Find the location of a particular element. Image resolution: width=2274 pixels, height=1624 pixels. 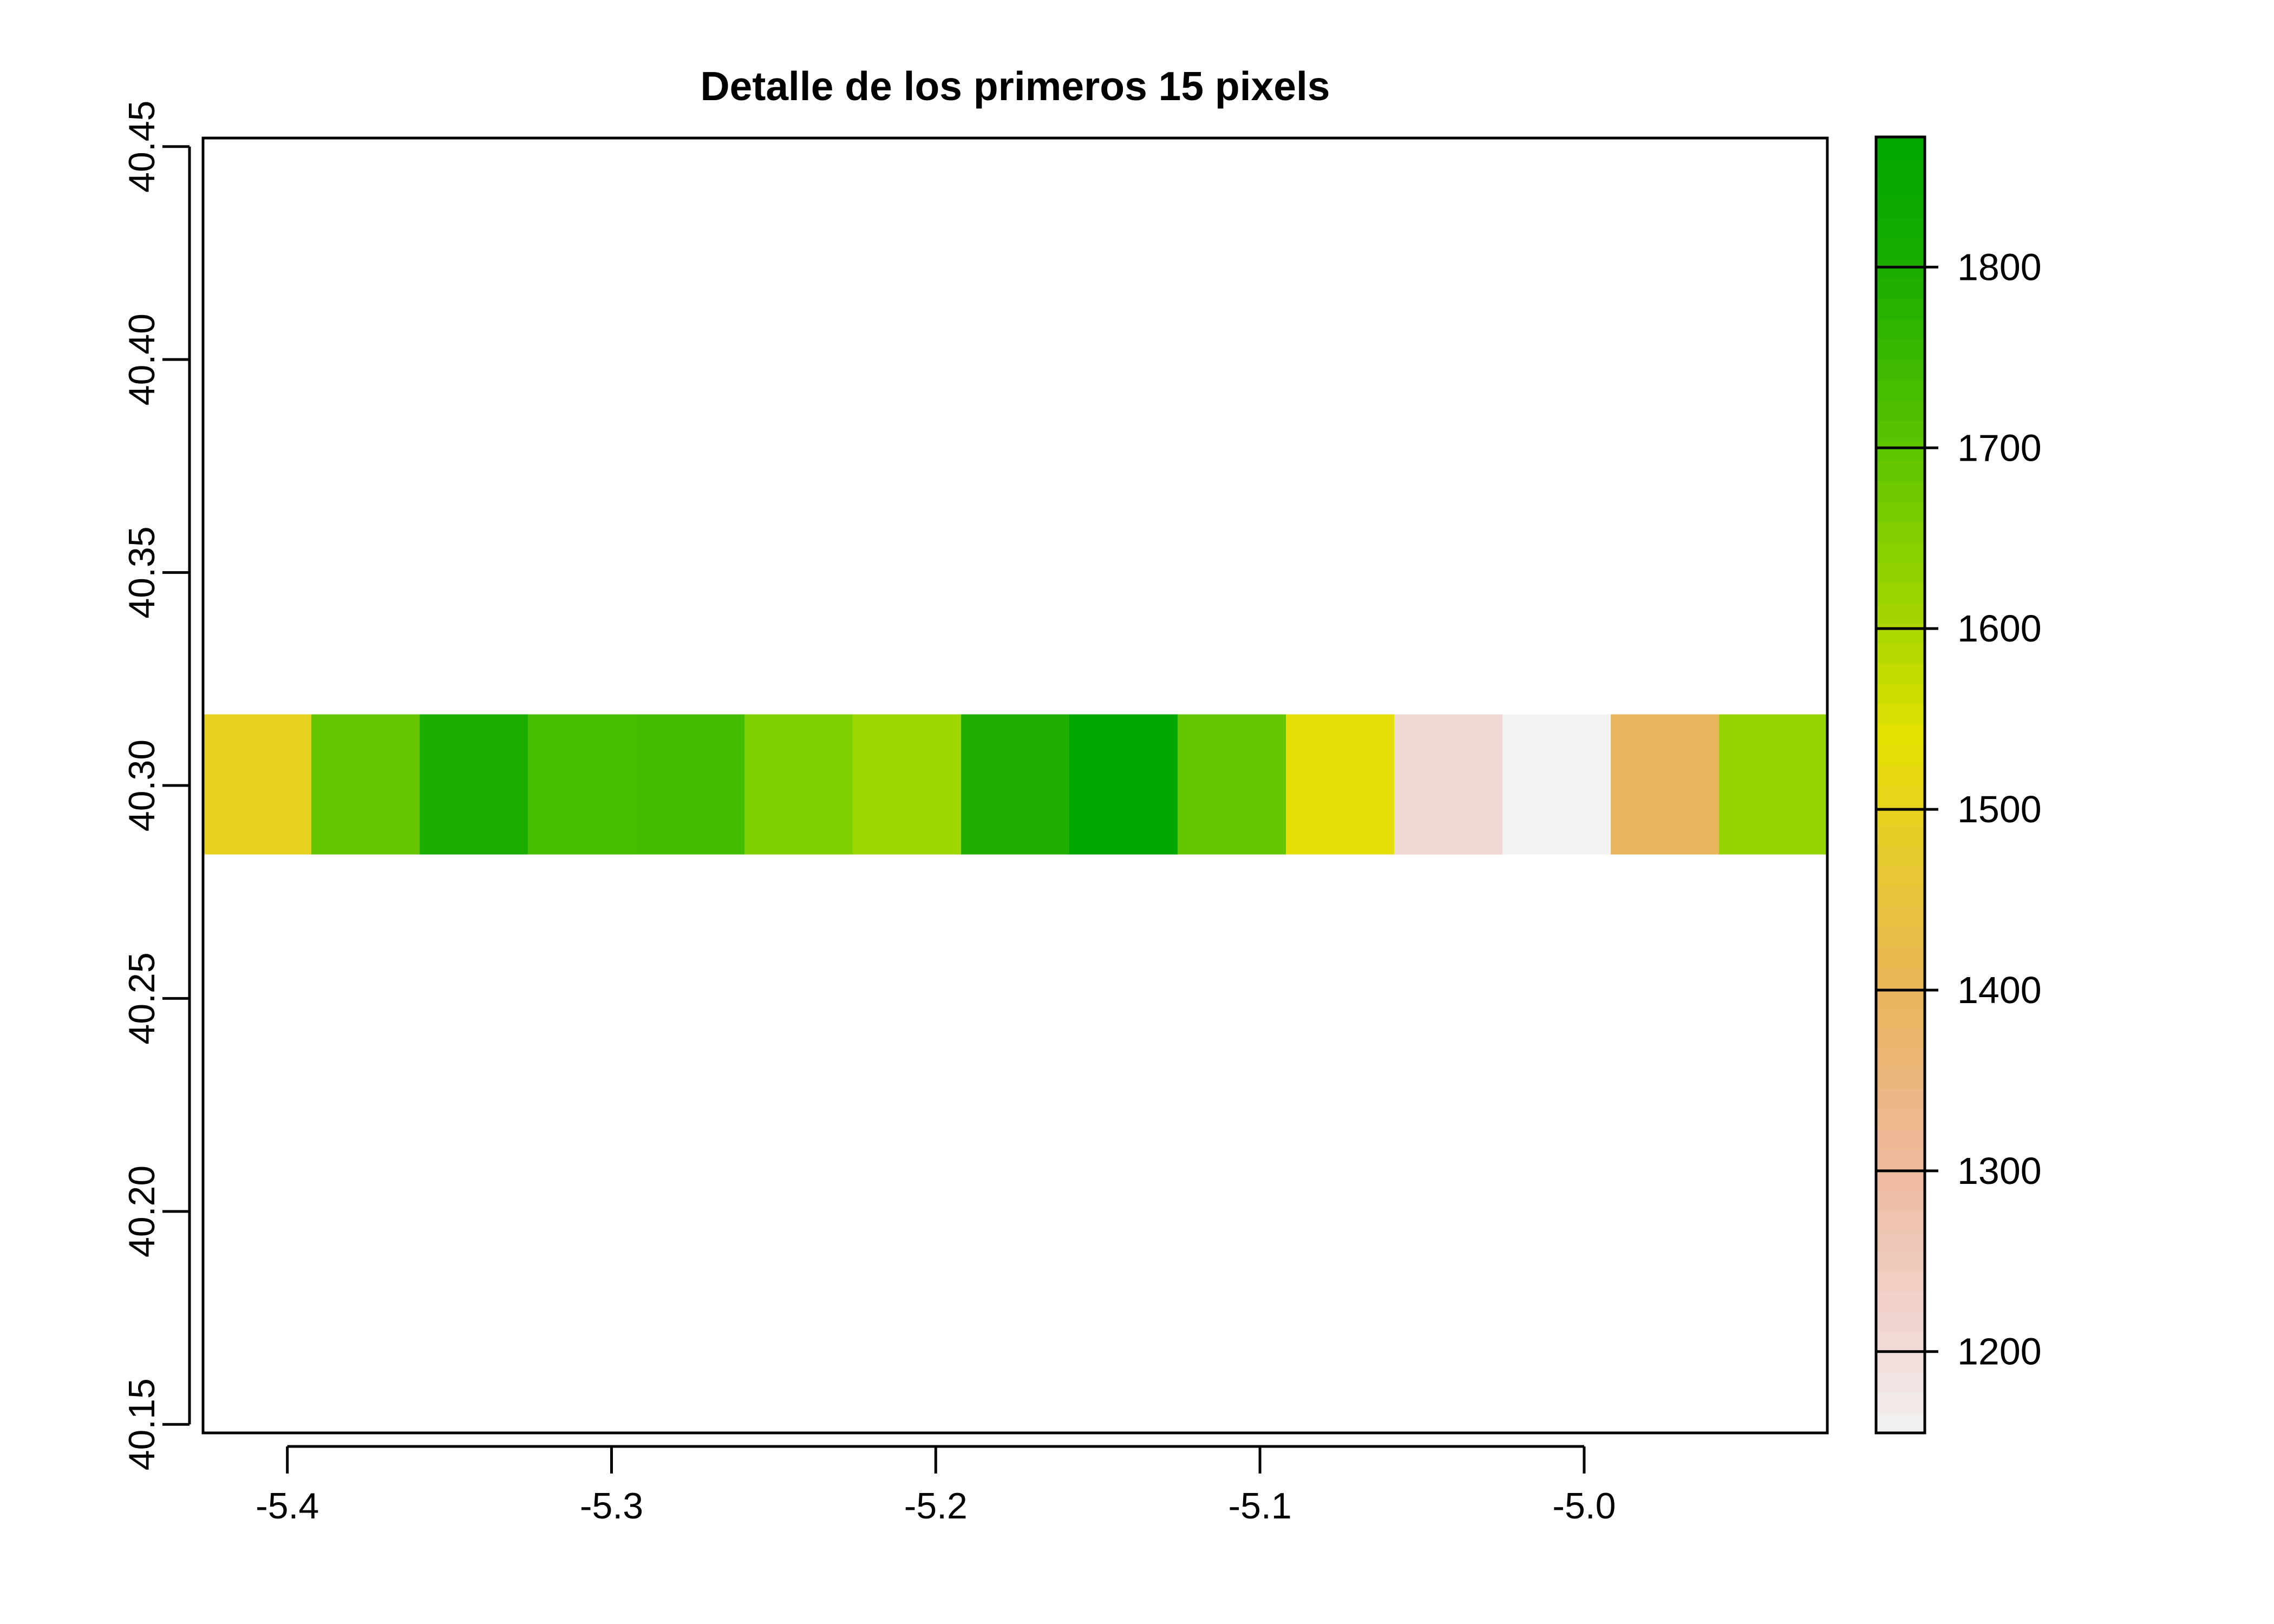

y-tick-label: 40.45 is located at coordinates (142, 147).